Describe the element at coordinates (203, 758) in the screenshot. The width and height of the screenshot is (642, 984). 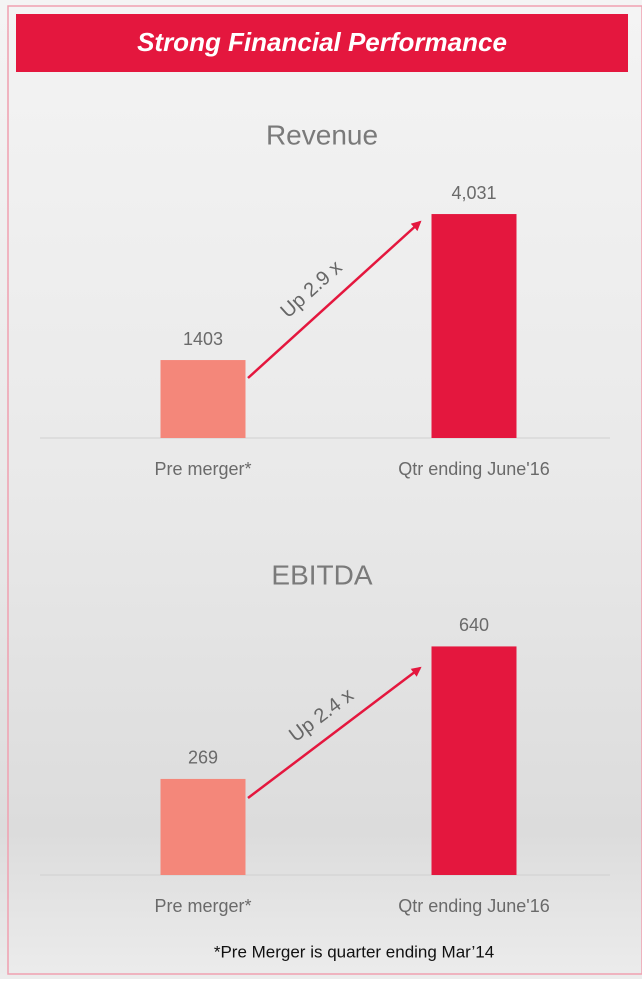
I see `value-label: 269` at that location.